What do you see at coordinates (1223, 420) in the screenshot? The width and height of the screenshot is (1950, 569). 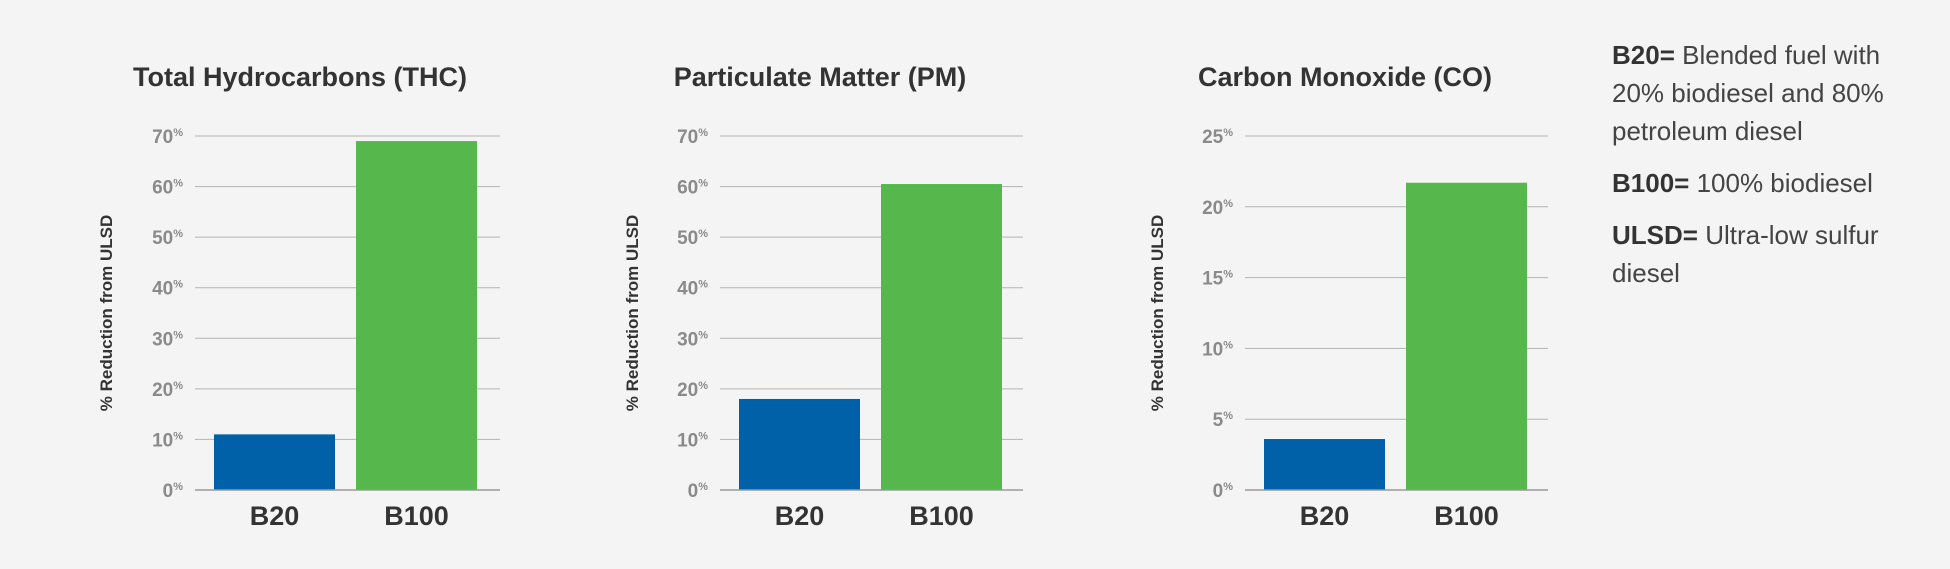 I see `y-tick-label: 5%` at bounding box center [1223, 420].